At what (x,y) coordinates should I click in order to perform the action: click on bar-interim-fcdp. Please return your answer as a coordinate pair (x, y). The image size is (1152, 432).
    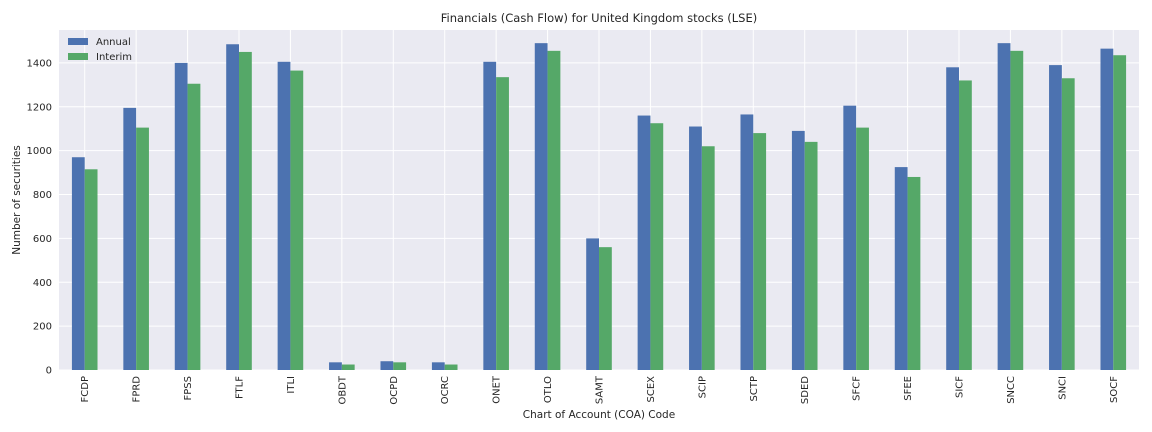
    Looking at the image, I should click on (91, 269).